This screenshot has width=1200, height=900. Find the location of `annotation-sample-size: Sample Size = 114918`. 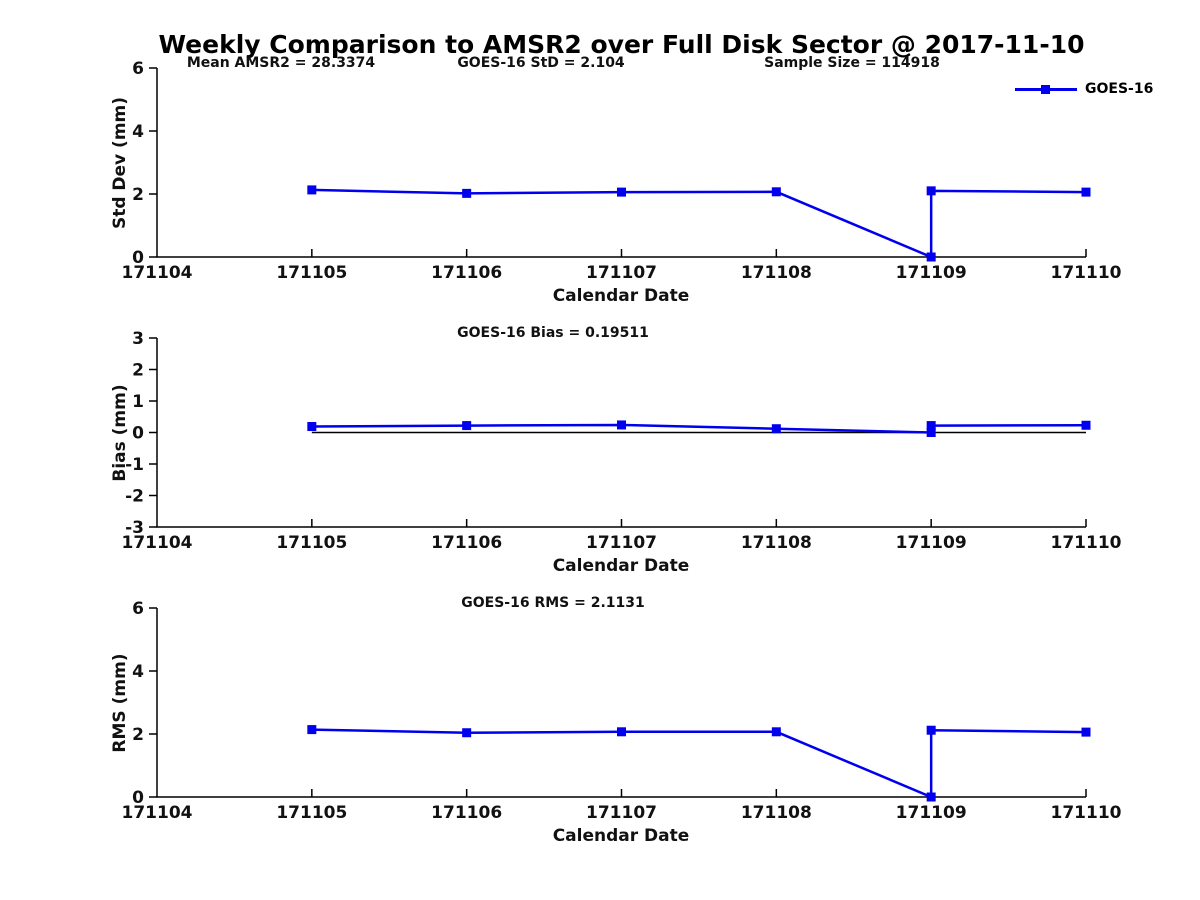

annotation-sample-size: Sample Size = 114918 is located at coordinates (852, 63).